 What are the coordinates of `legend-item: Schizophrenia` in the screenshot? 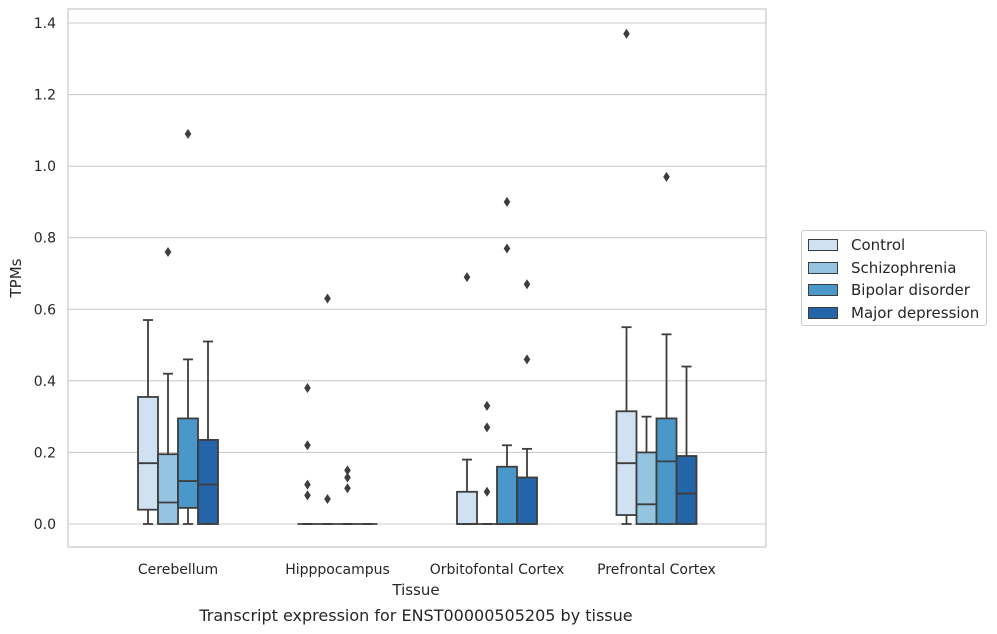 It's located at (882, 268).